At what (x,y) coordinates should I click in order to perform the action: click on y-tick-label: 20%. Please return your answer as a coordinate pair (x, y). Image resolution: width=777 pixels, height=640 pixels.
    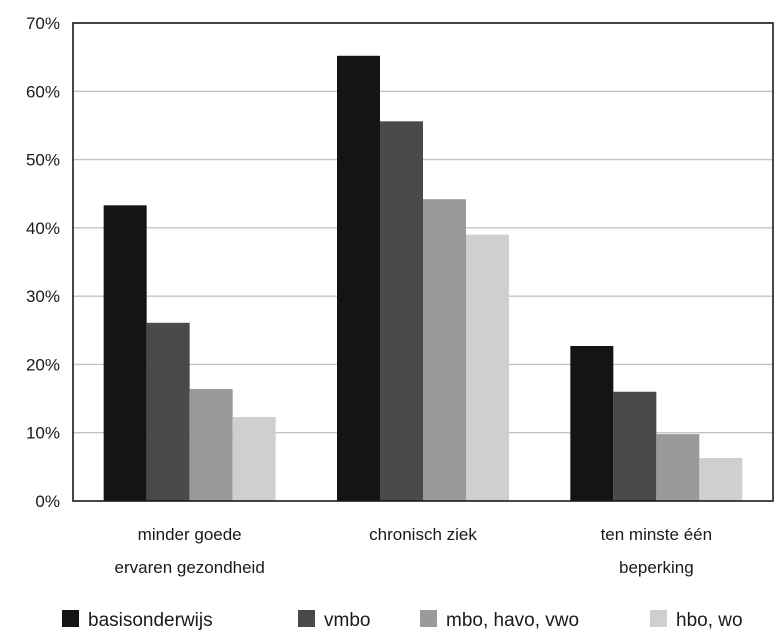
    Looking at the image, I should click on (43, 364).